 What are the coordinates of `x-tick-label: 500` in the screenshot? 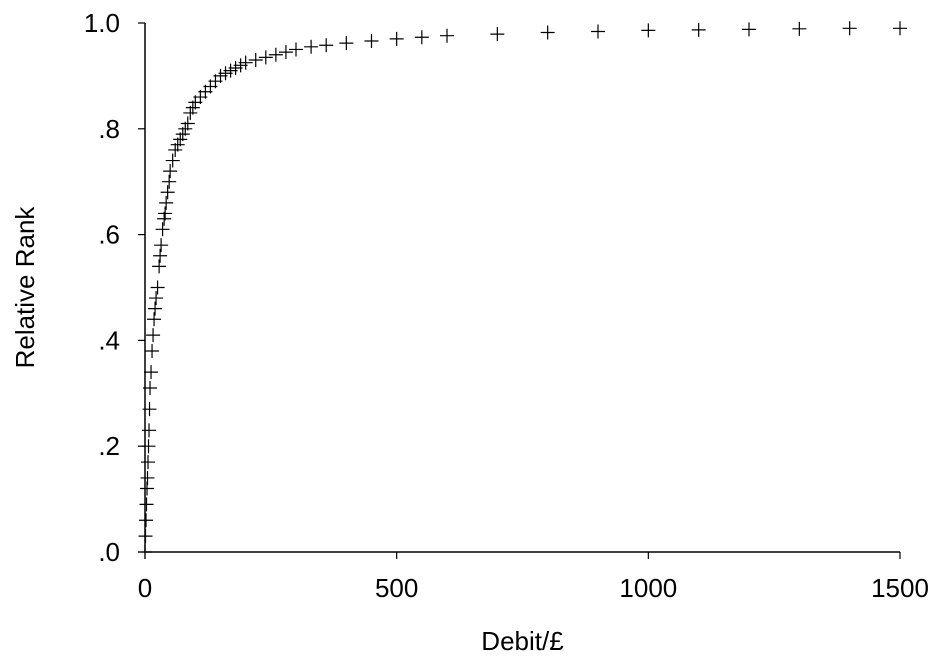 It's located at (396, 588).